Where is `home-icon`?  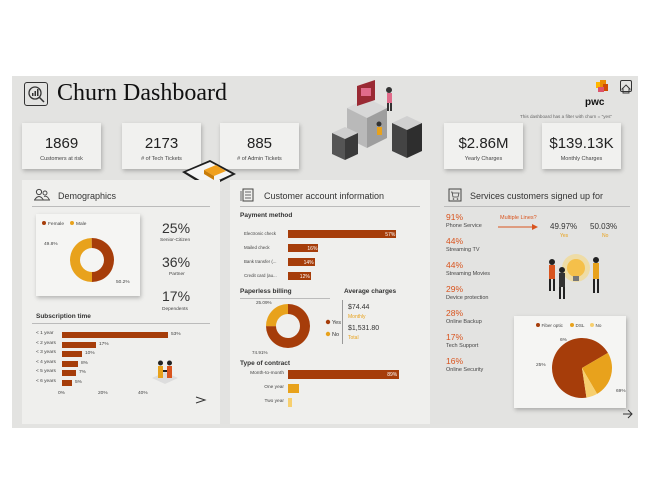
home-icon is located at coordinates (626, 87).